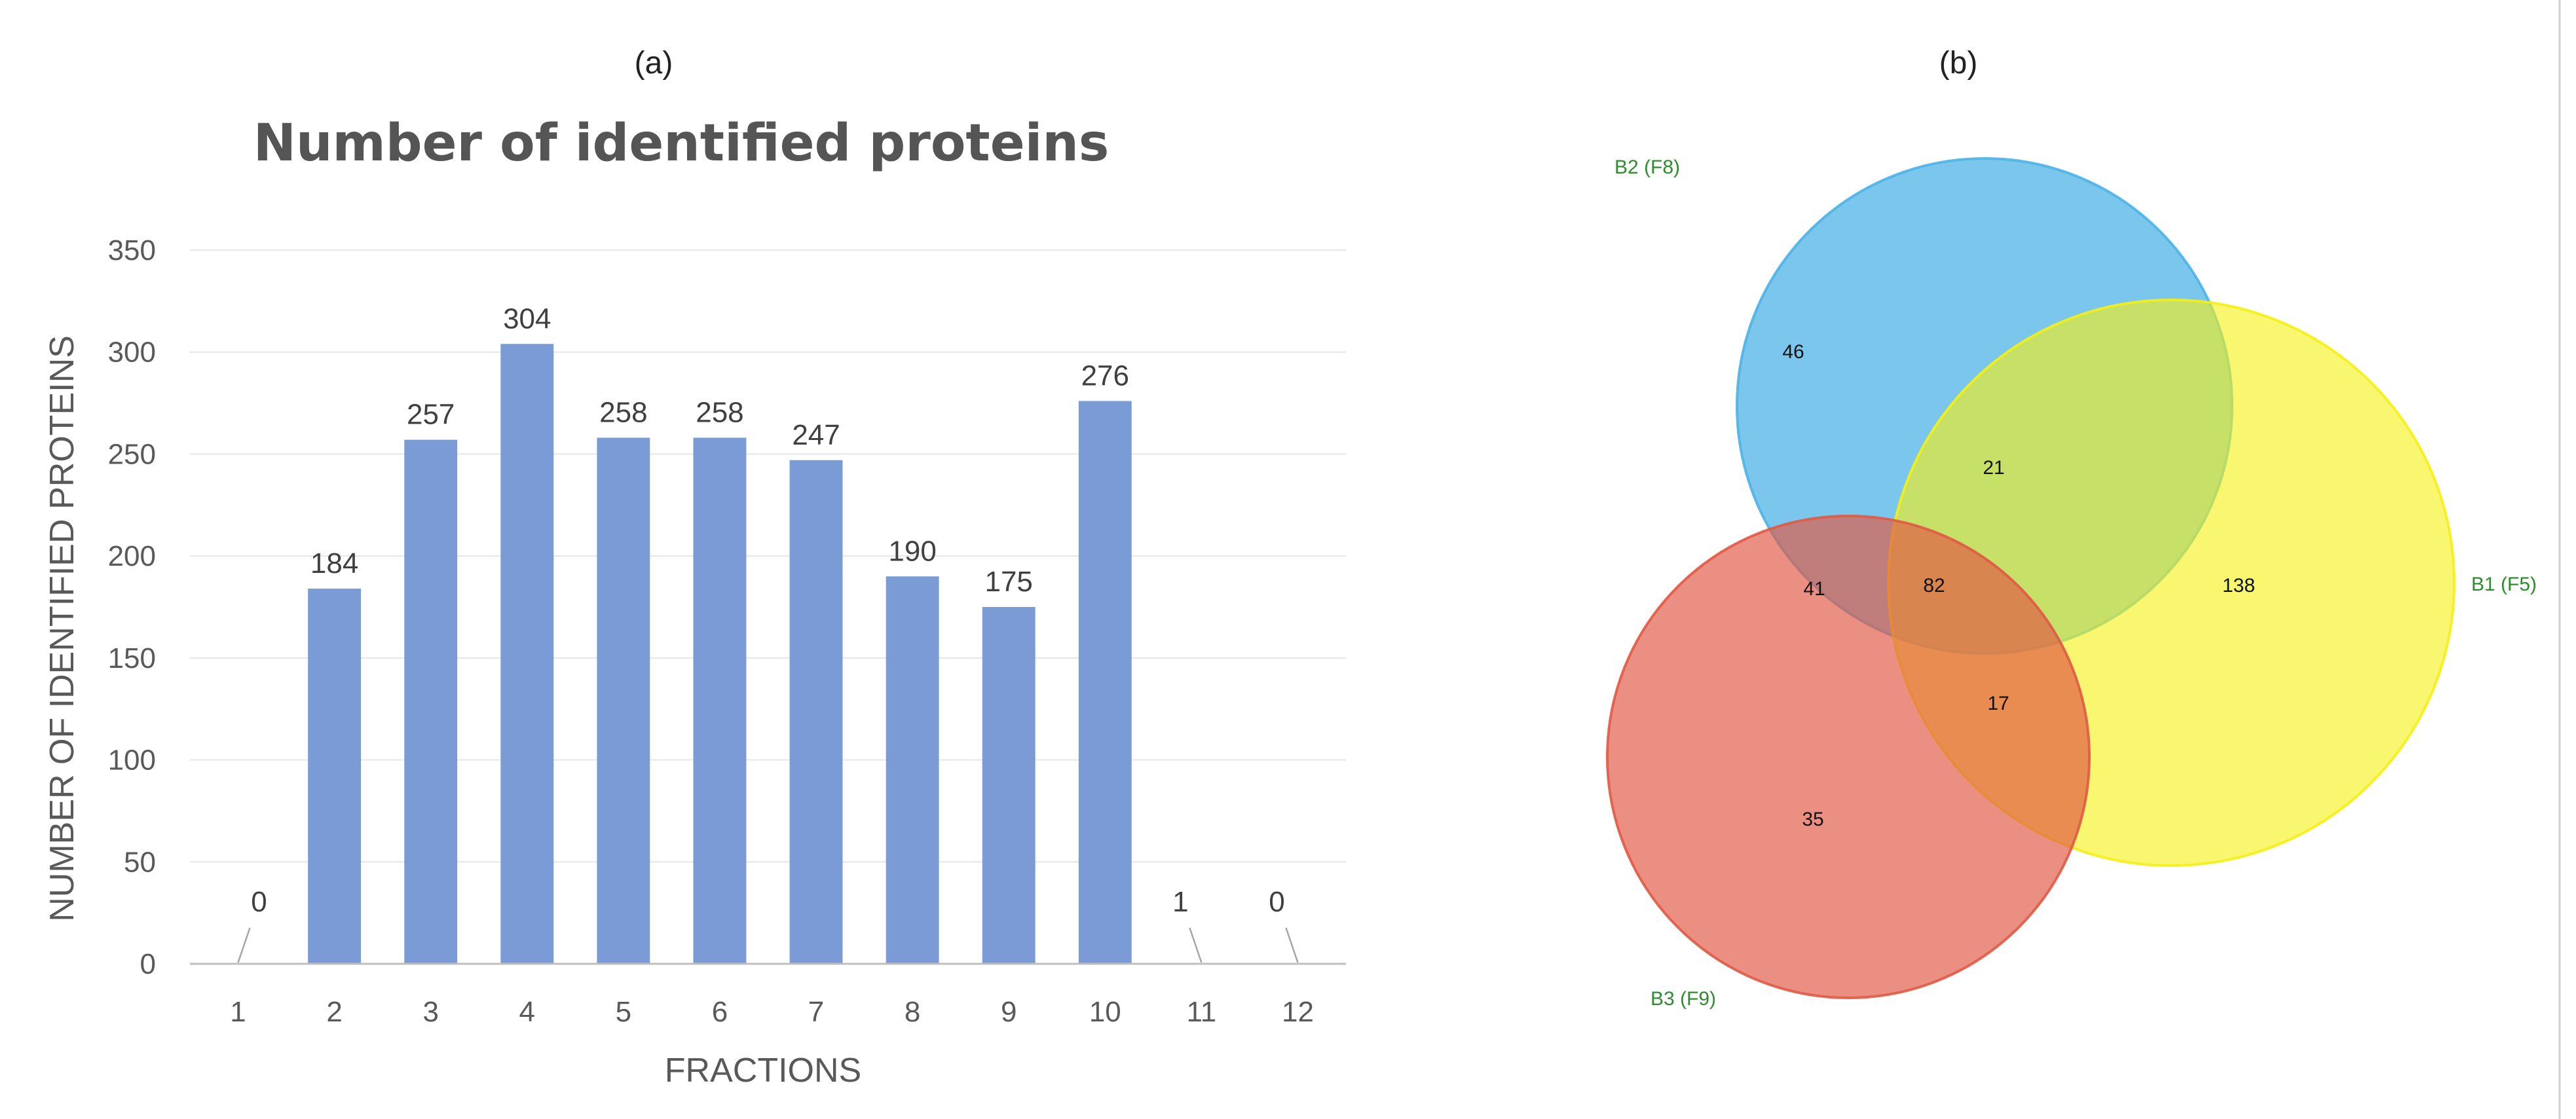  What do you see at coordinates (654, 63) in the screenshot?
I see `panel-label-a: (a)` at bounding box center [654, 63].